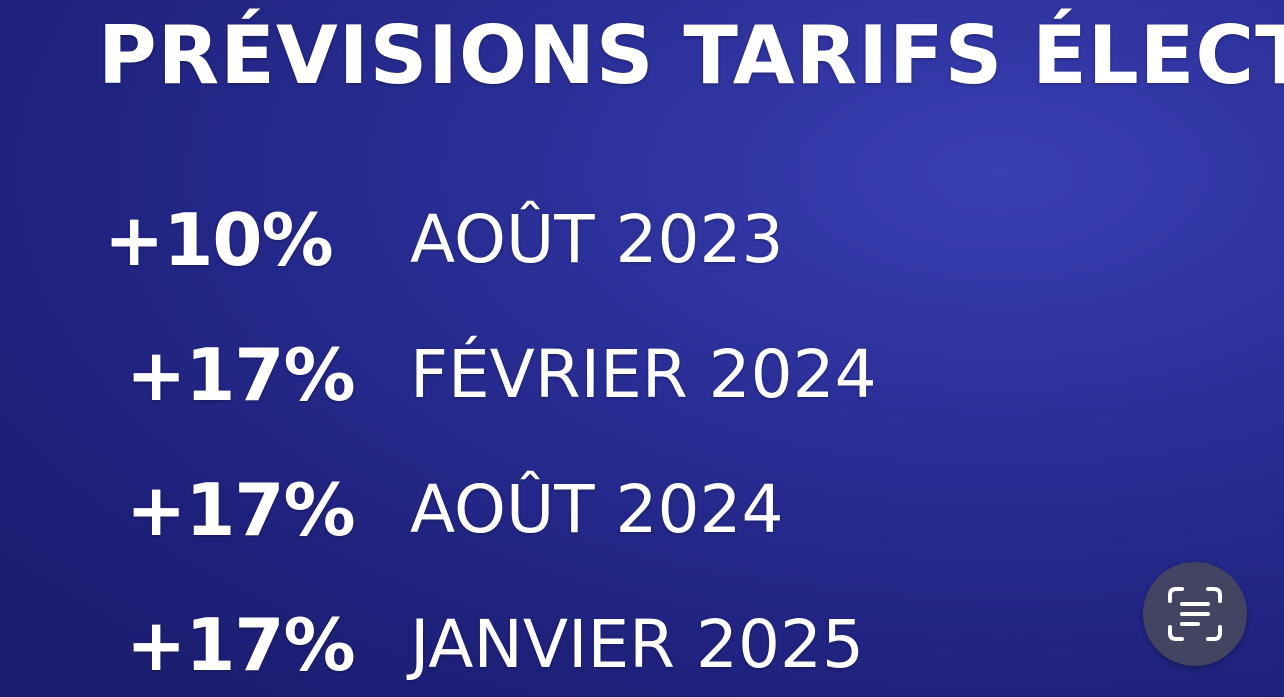  Describe the element at coordinates (219, 240) in the screenshot. I see `increase-percentage: +10%` at that location.